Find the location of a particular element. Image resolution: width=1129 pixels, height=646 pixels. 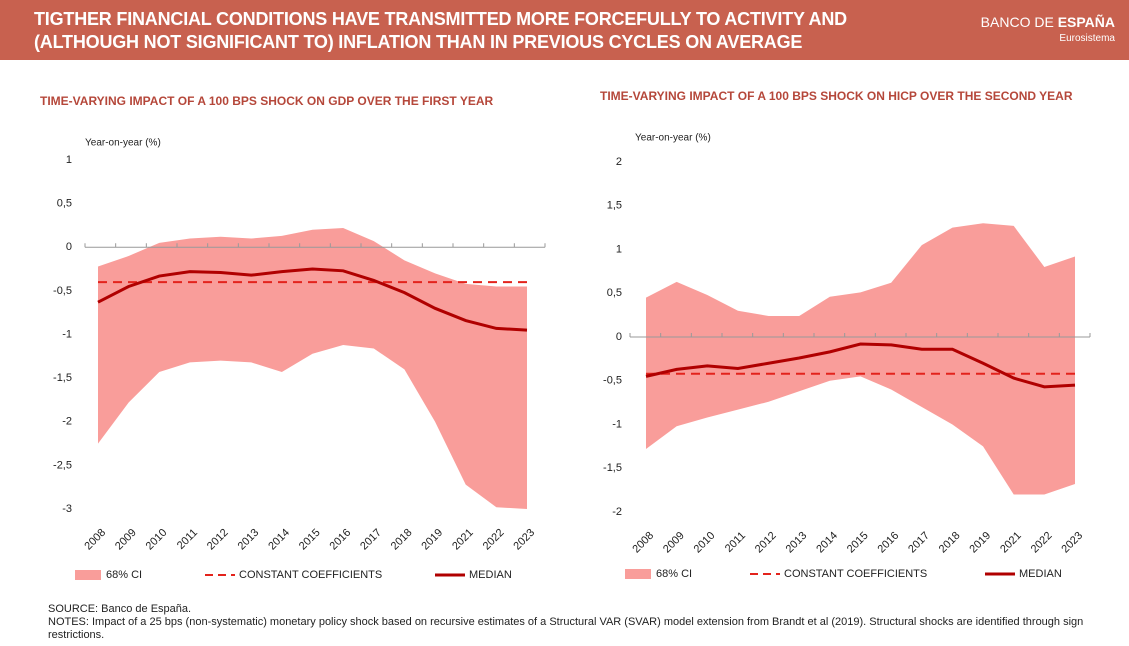

logo-light: BANCO DE is located at coordinates (1017, 22).